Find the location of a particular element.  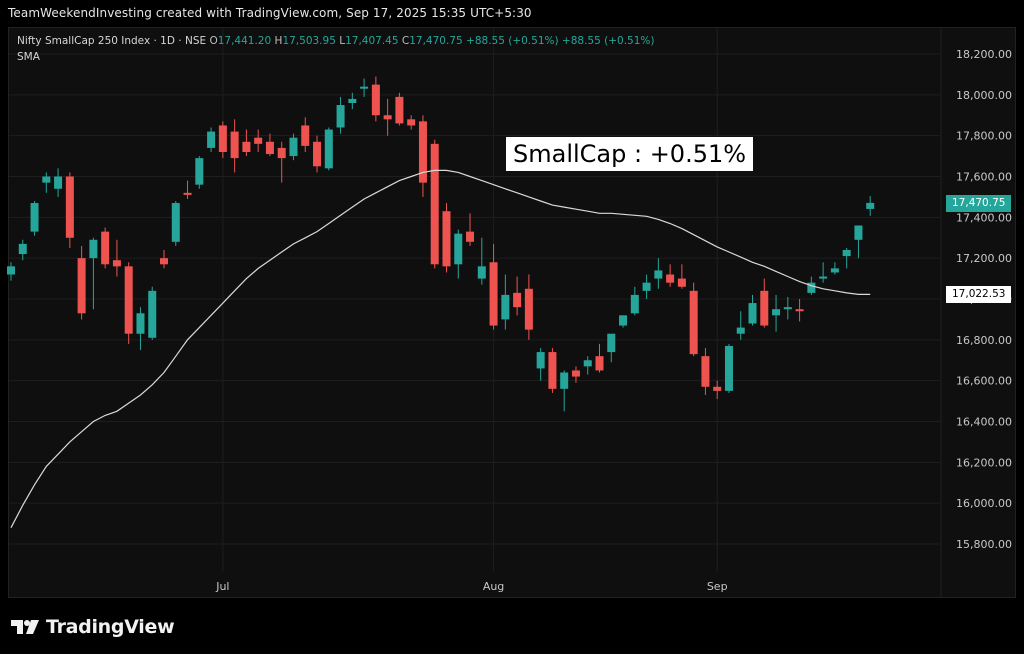

sma-indicator-label: SMA is located at coordinates (28, 57).